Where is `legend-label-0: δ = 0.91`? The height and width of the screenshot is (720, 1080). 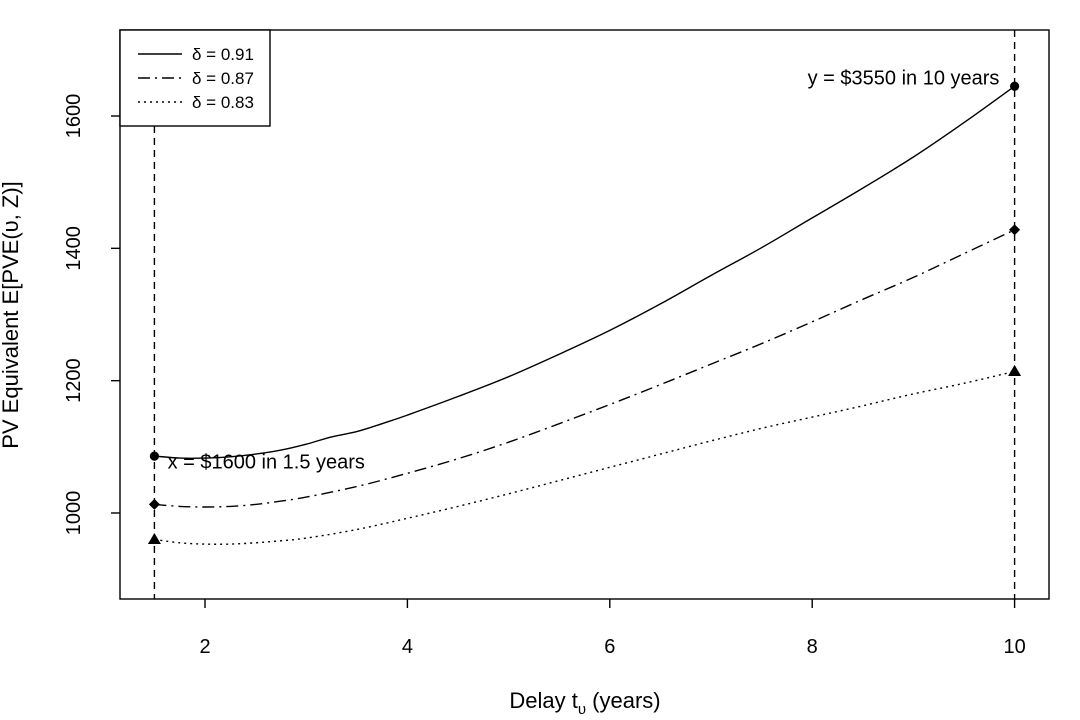
legend-label-0: δ = 0.91 is located at coordinates (223, 54).